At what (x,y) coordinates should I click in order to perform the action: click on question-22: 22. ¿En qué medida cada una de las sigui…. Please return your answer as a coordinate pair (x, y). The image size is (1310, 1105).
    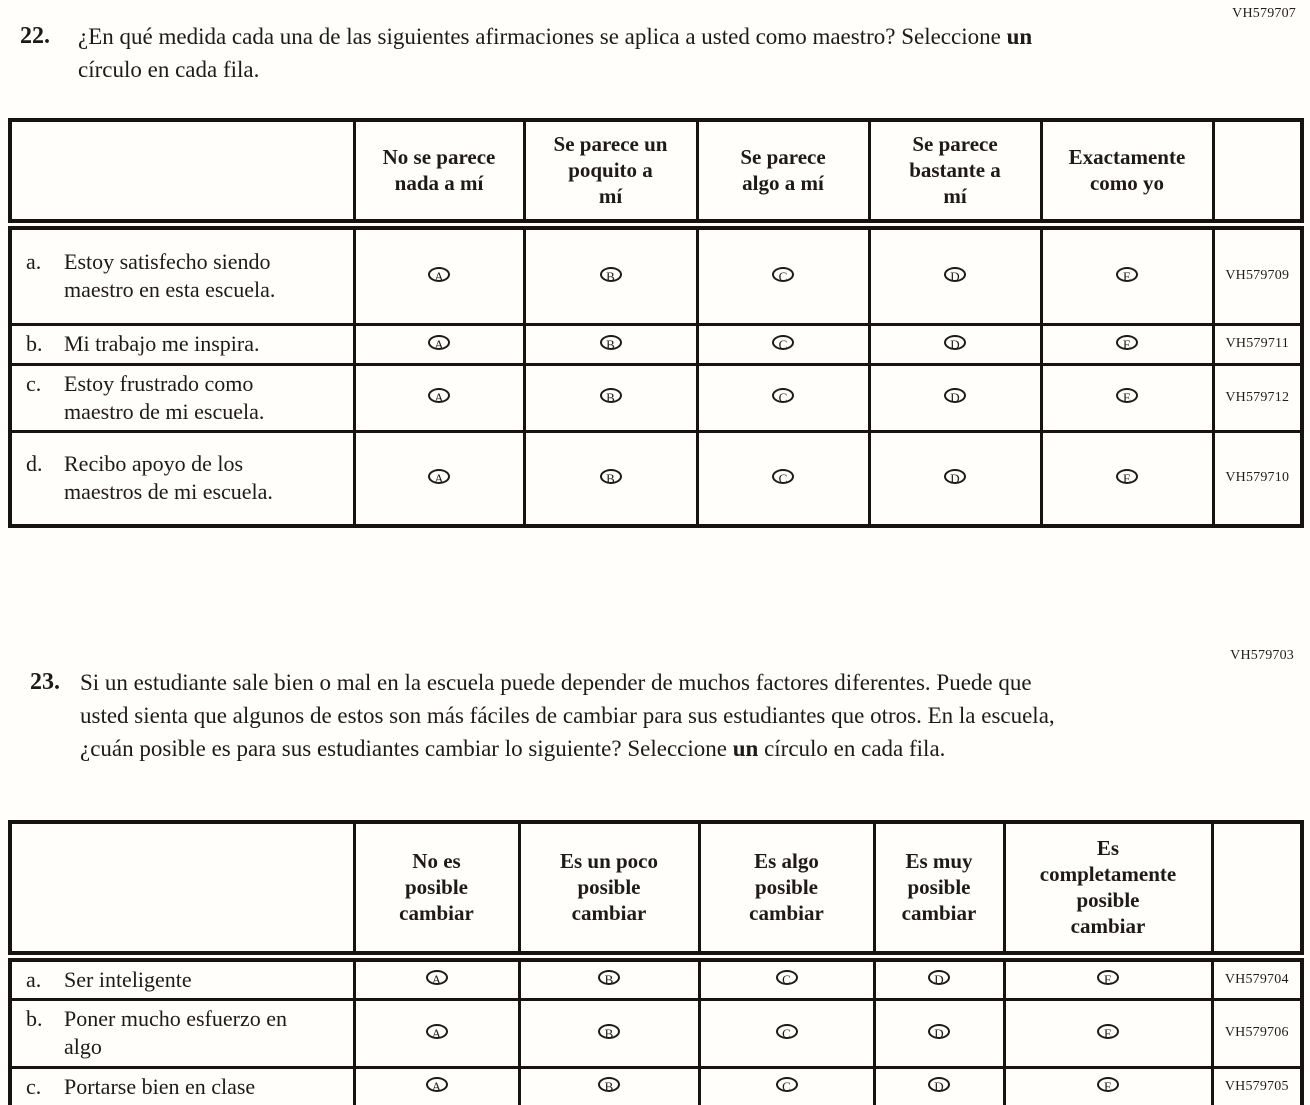
    Looking at the image, I should click on (536, 53).